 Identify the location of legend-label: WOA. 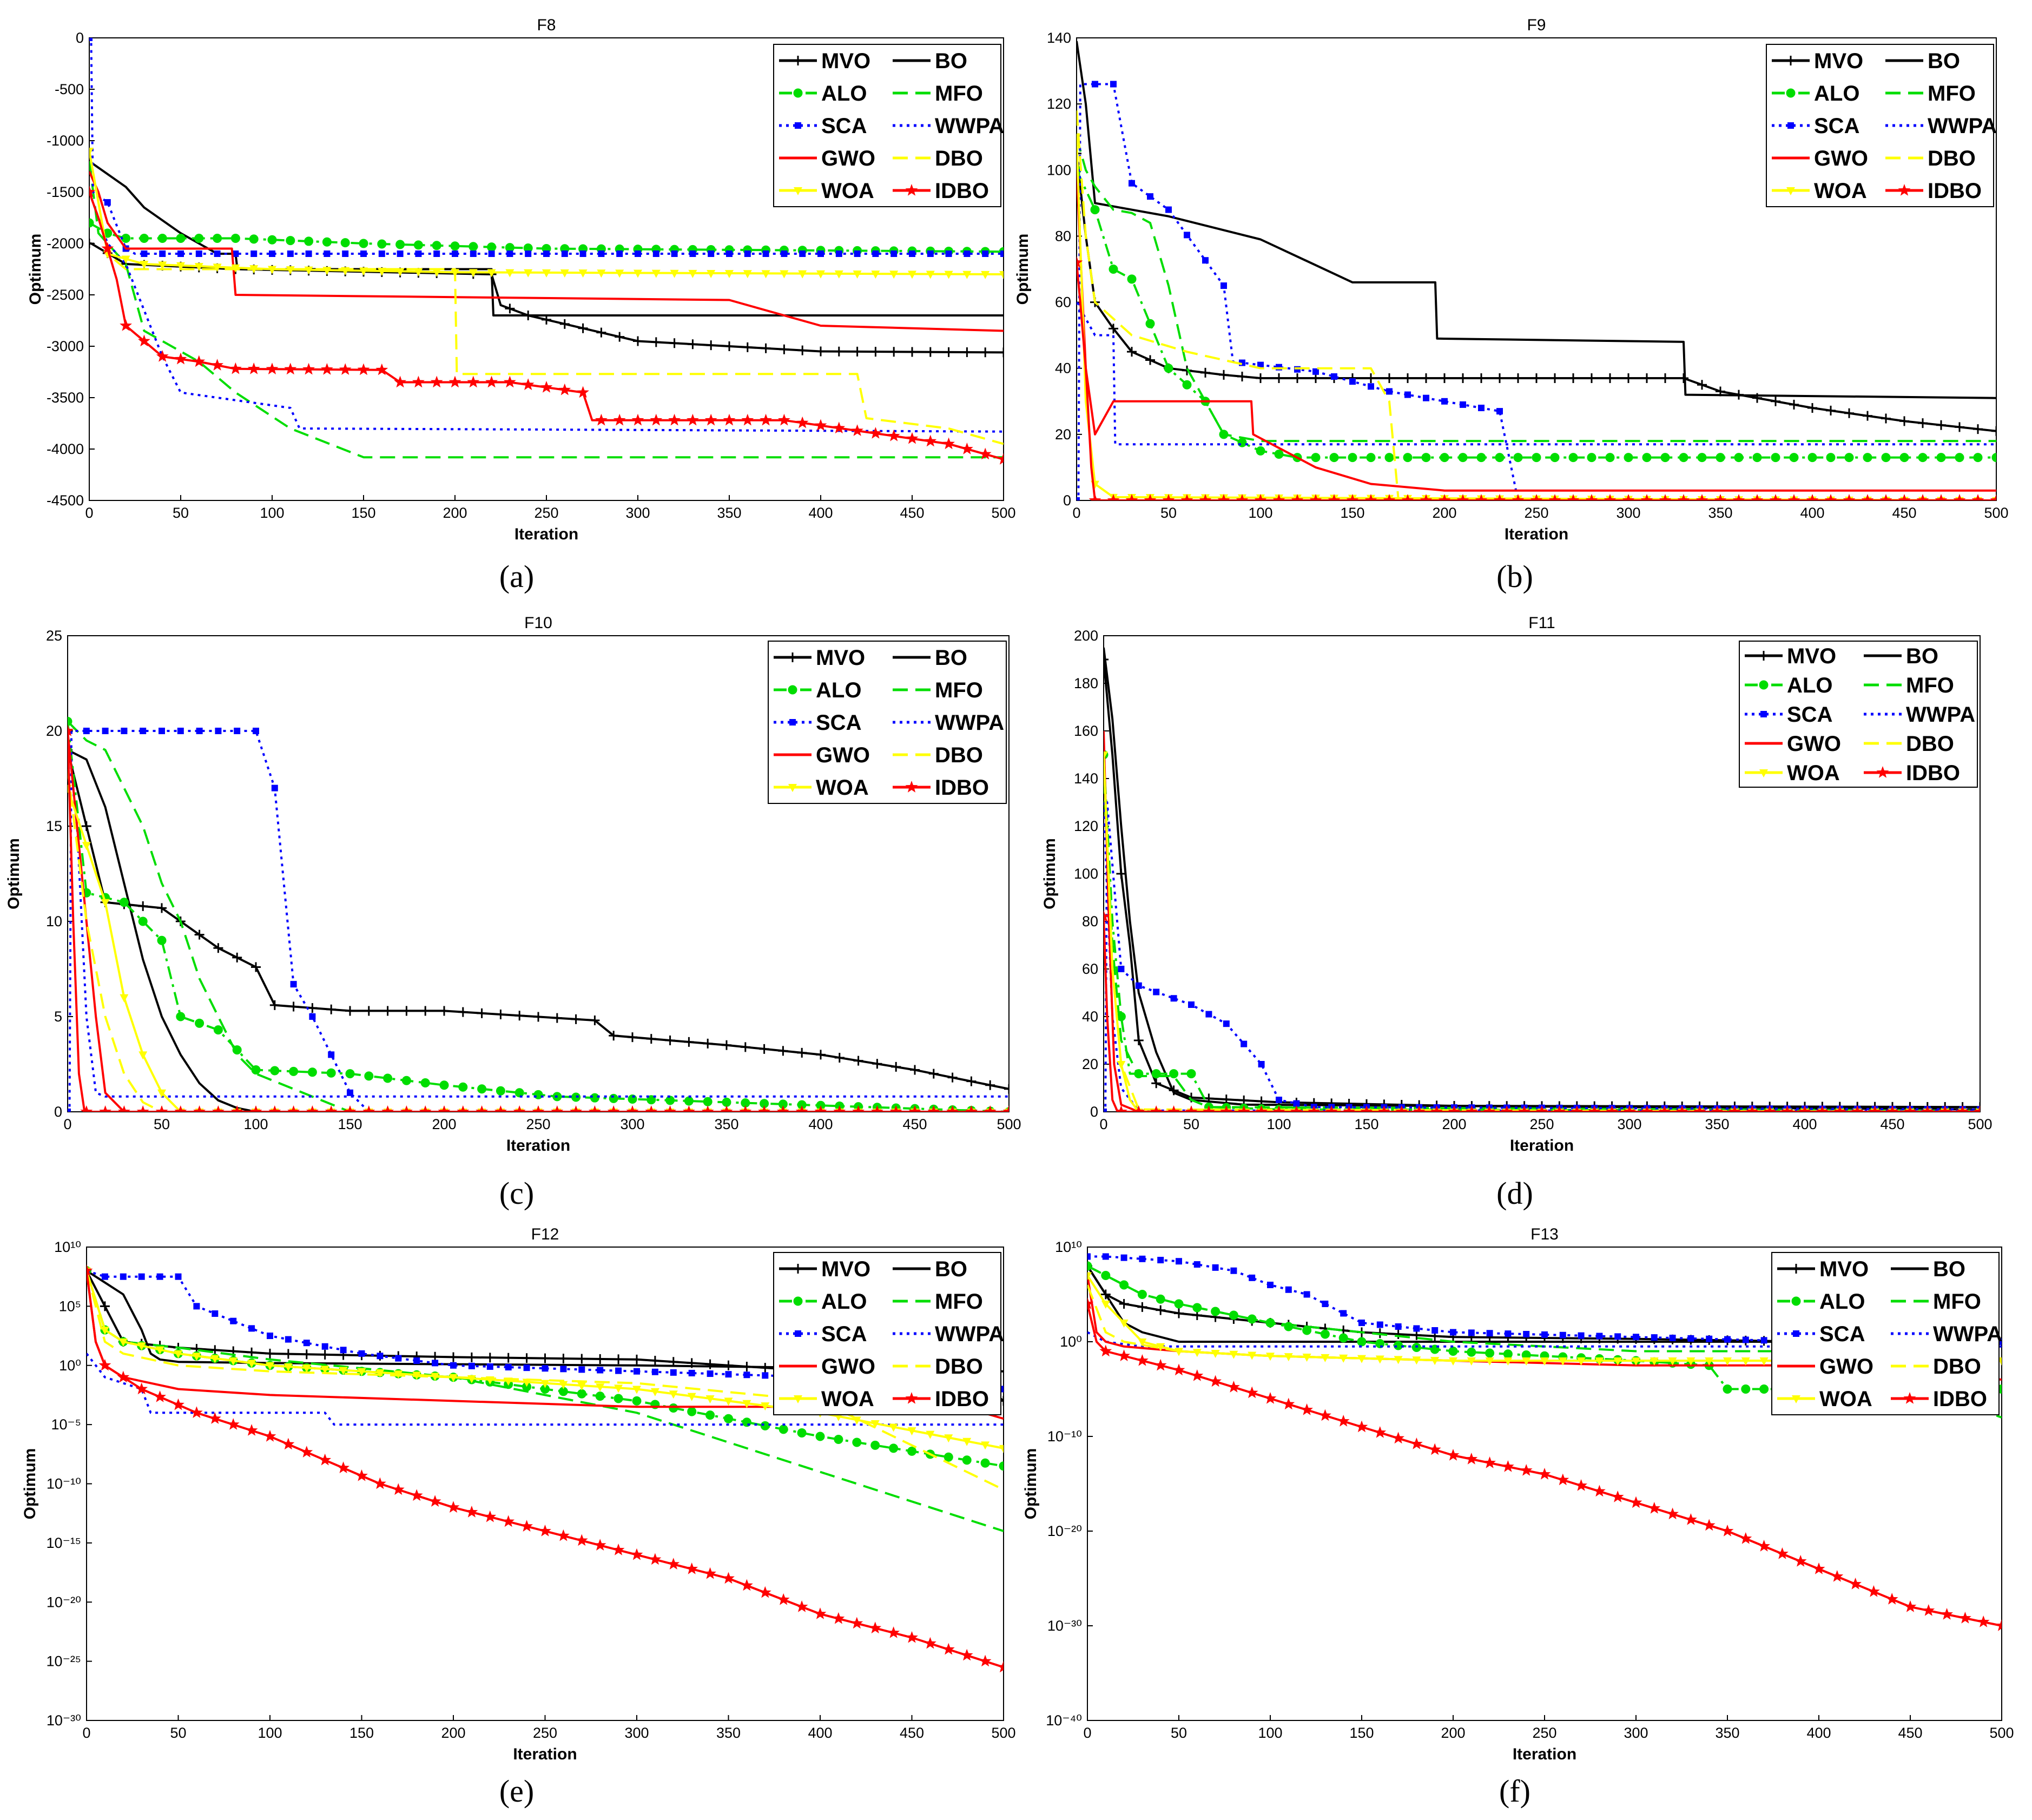
(847, 1399).